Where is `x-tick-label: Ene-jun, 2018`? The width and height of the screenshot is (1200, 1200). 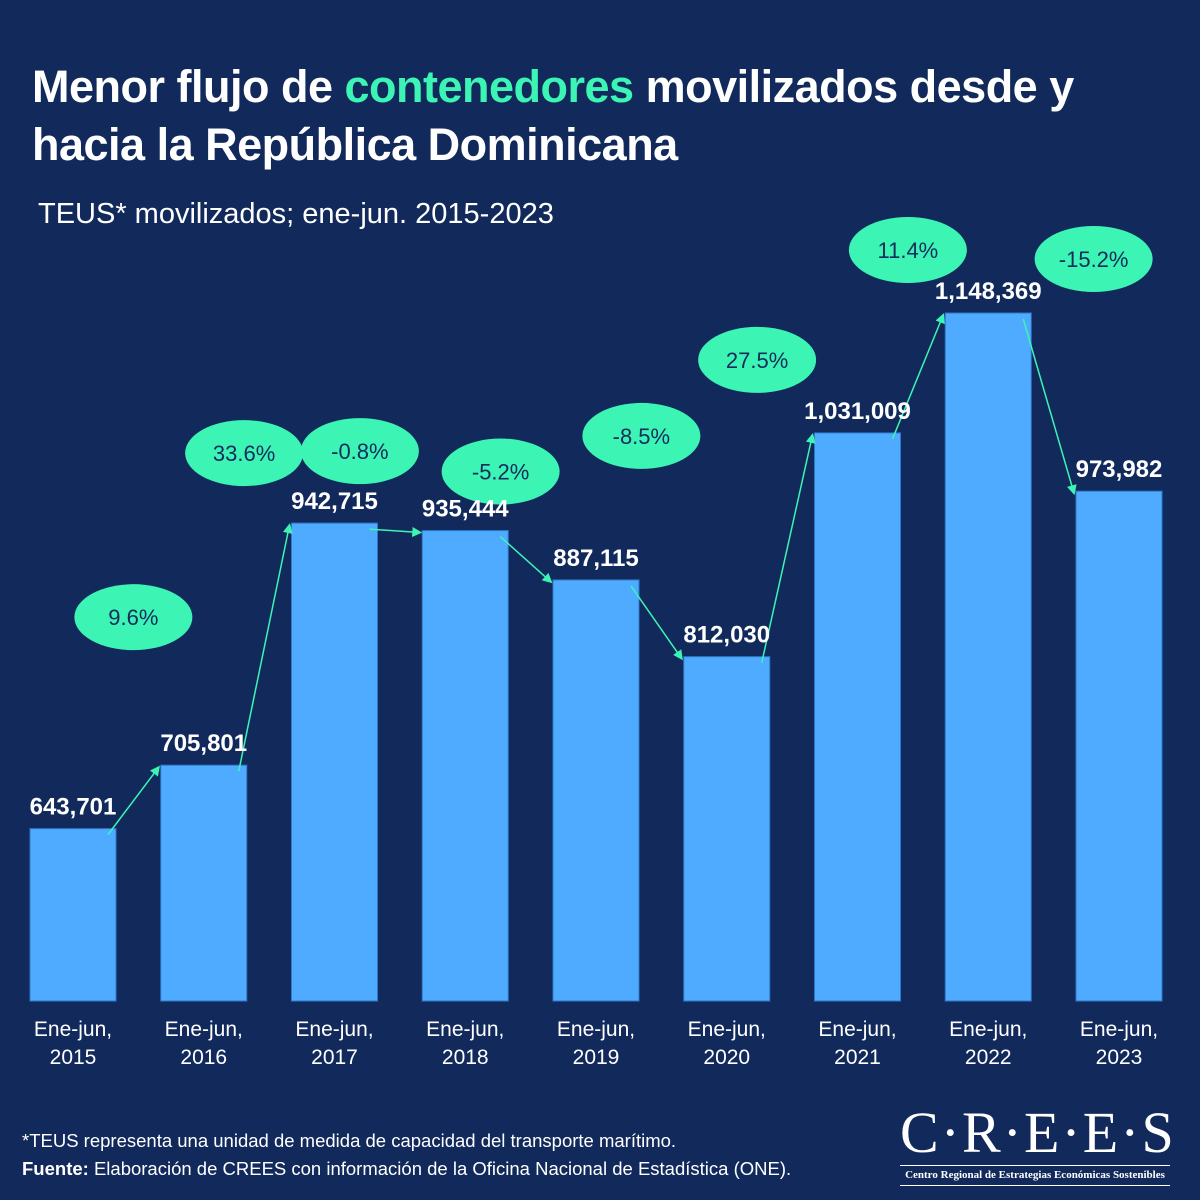
x-tick-label: Ene-jun, 2018 is located at coordinates (465, 1043).